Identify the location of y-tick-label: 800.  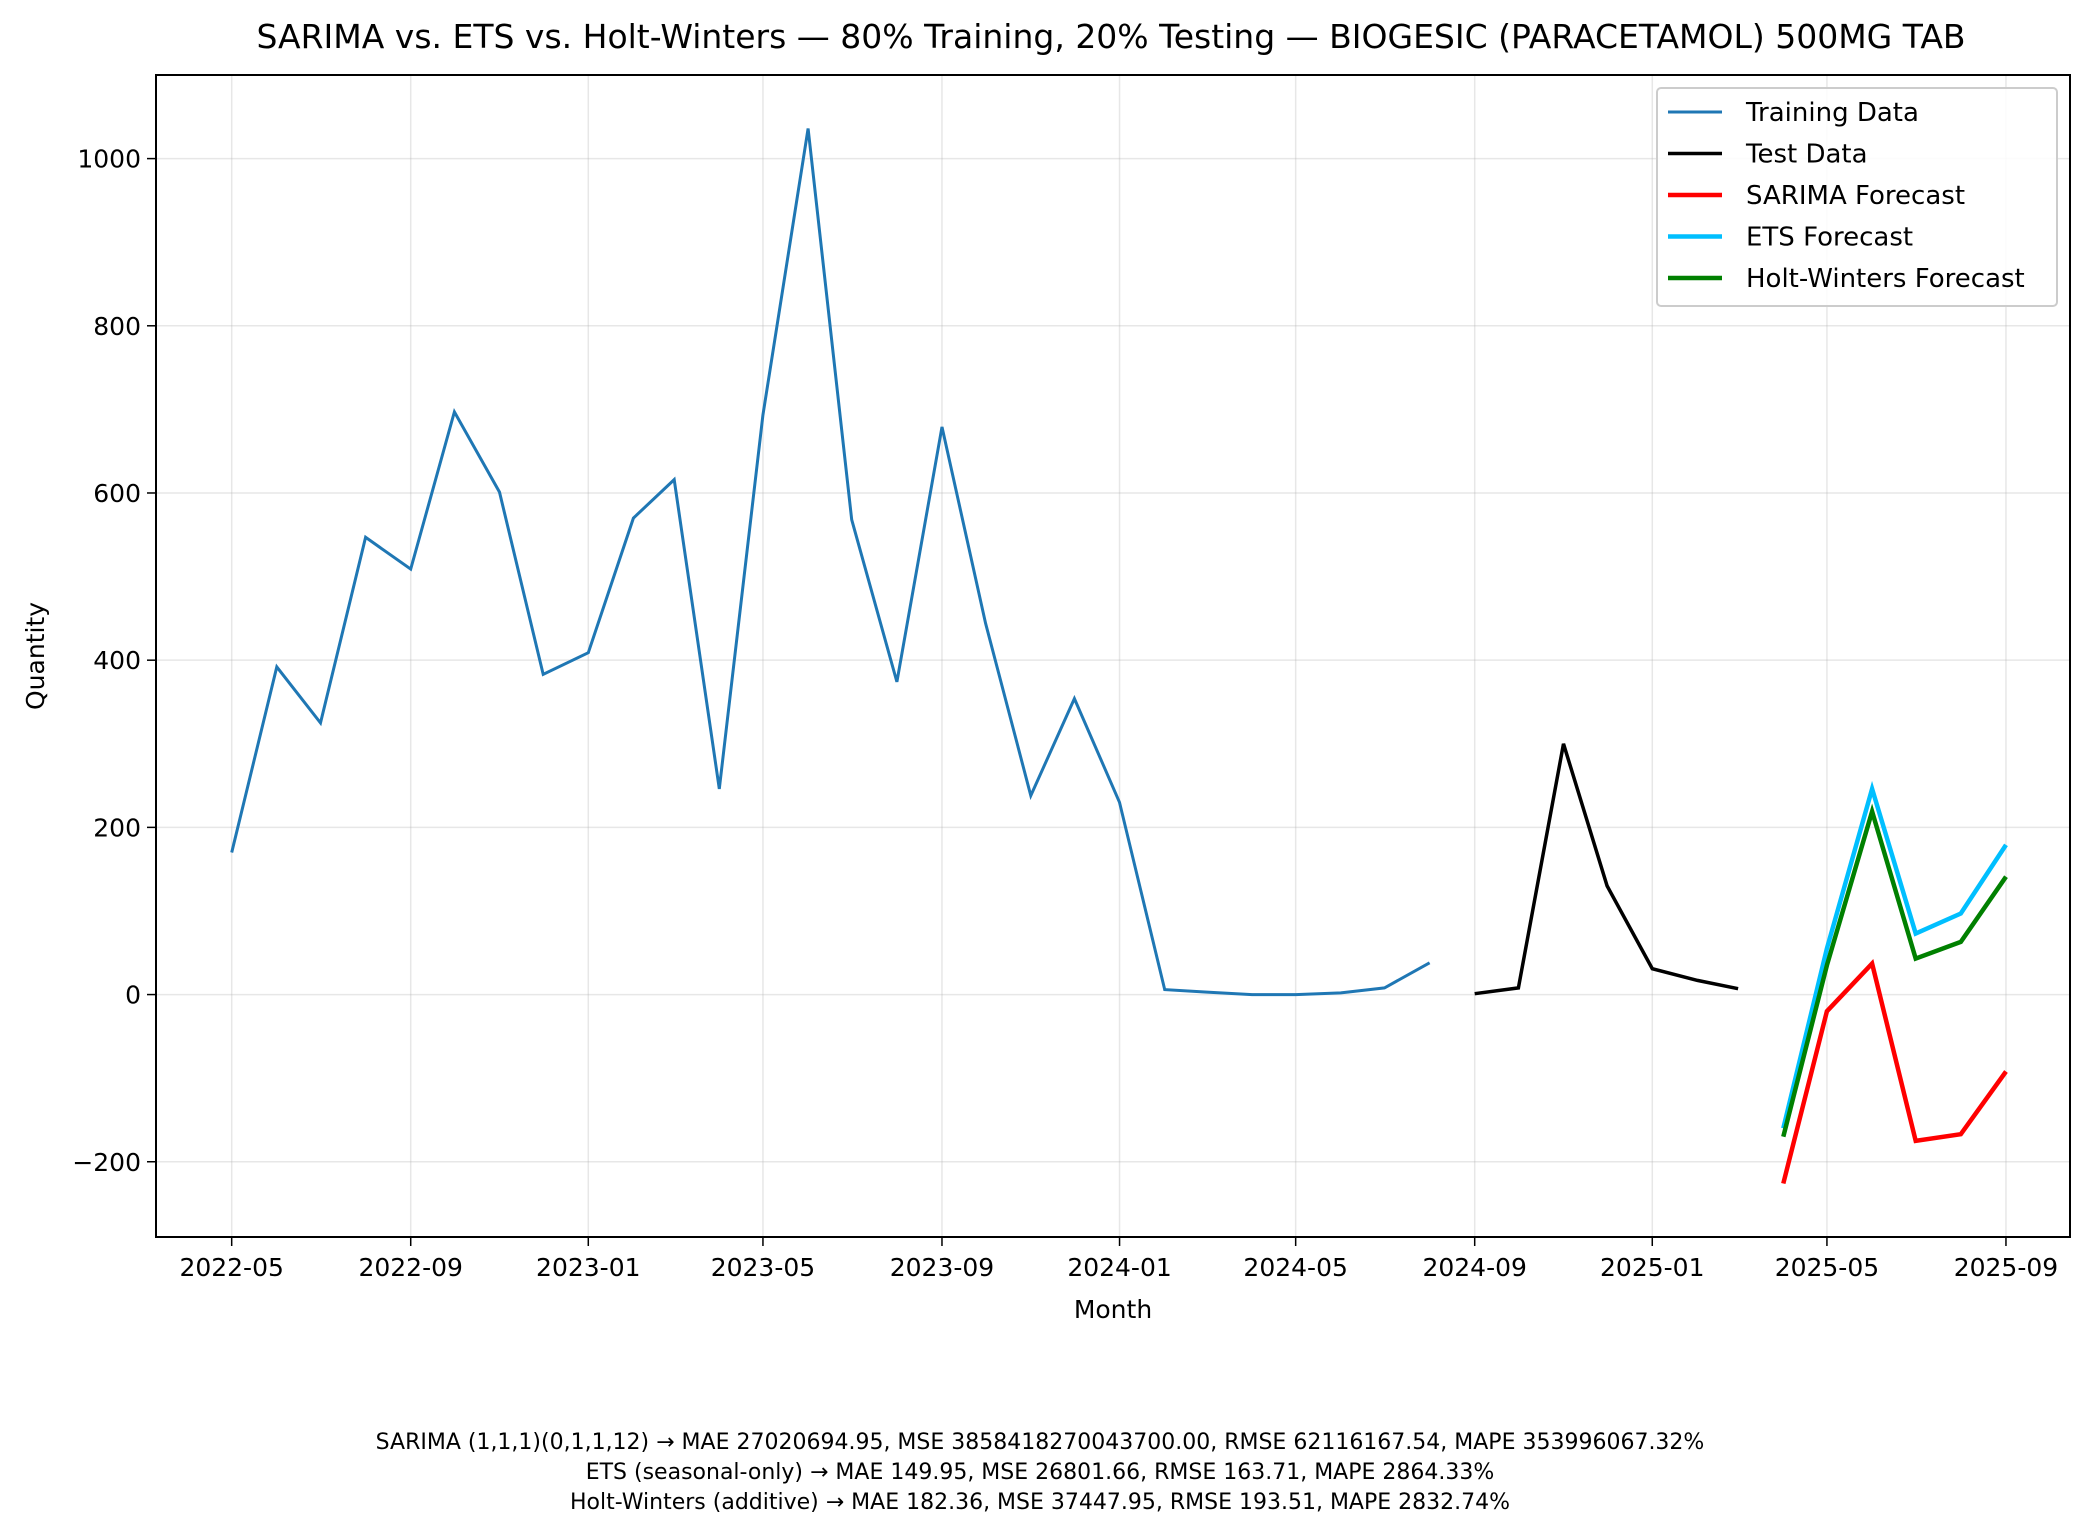
(117, 326).